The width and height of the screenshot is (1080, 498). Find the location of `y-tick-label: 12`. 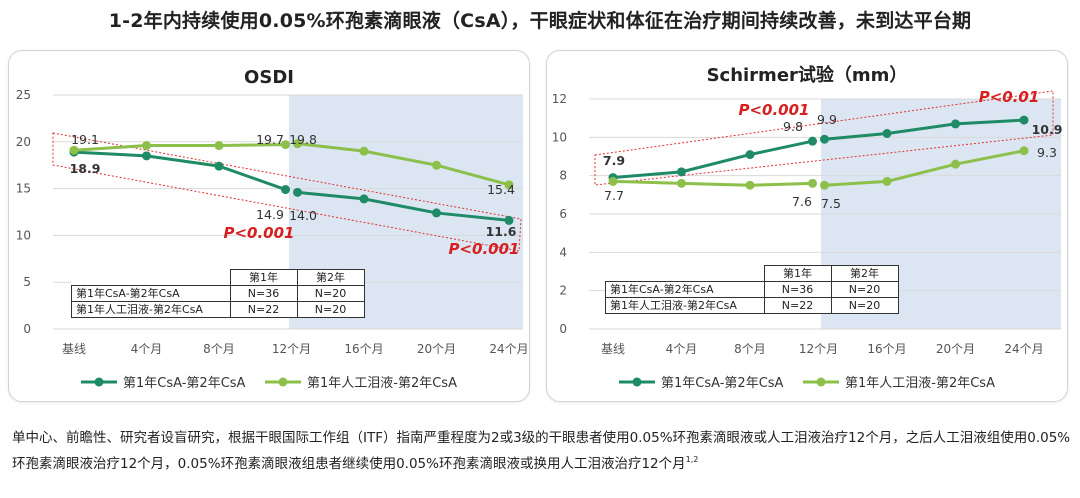

y-tick-label: 12 is located at coordinates (559, 99).